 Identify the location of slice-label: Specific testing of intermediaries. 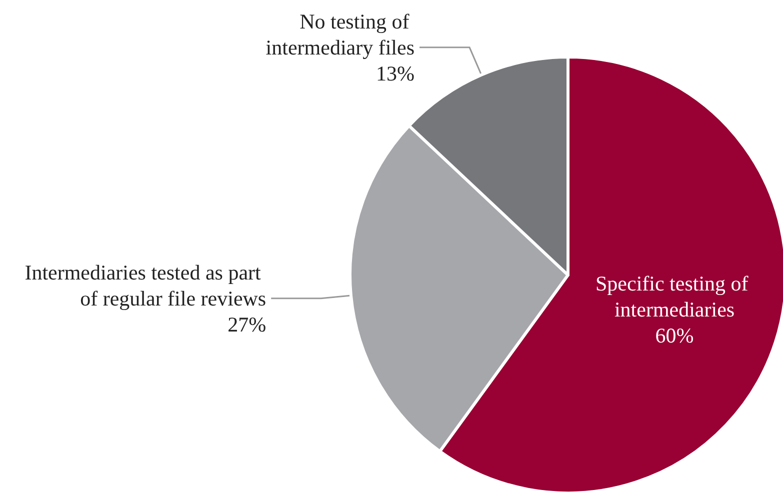
(674, 297).